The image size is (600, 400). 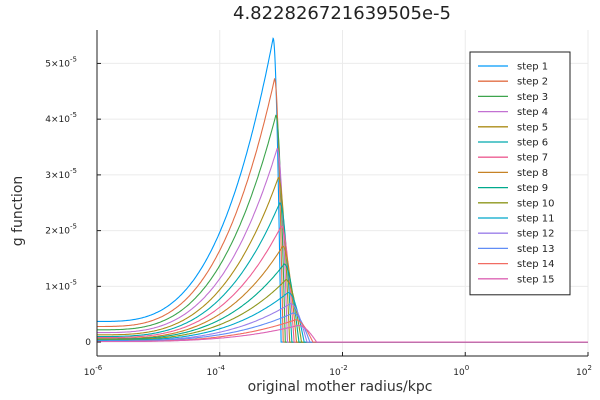 What do you see at coordinates (340, 387) in the screenshot?
I see `x-axis-label: original mother radius/kpc` at bounding box center [340, 387].